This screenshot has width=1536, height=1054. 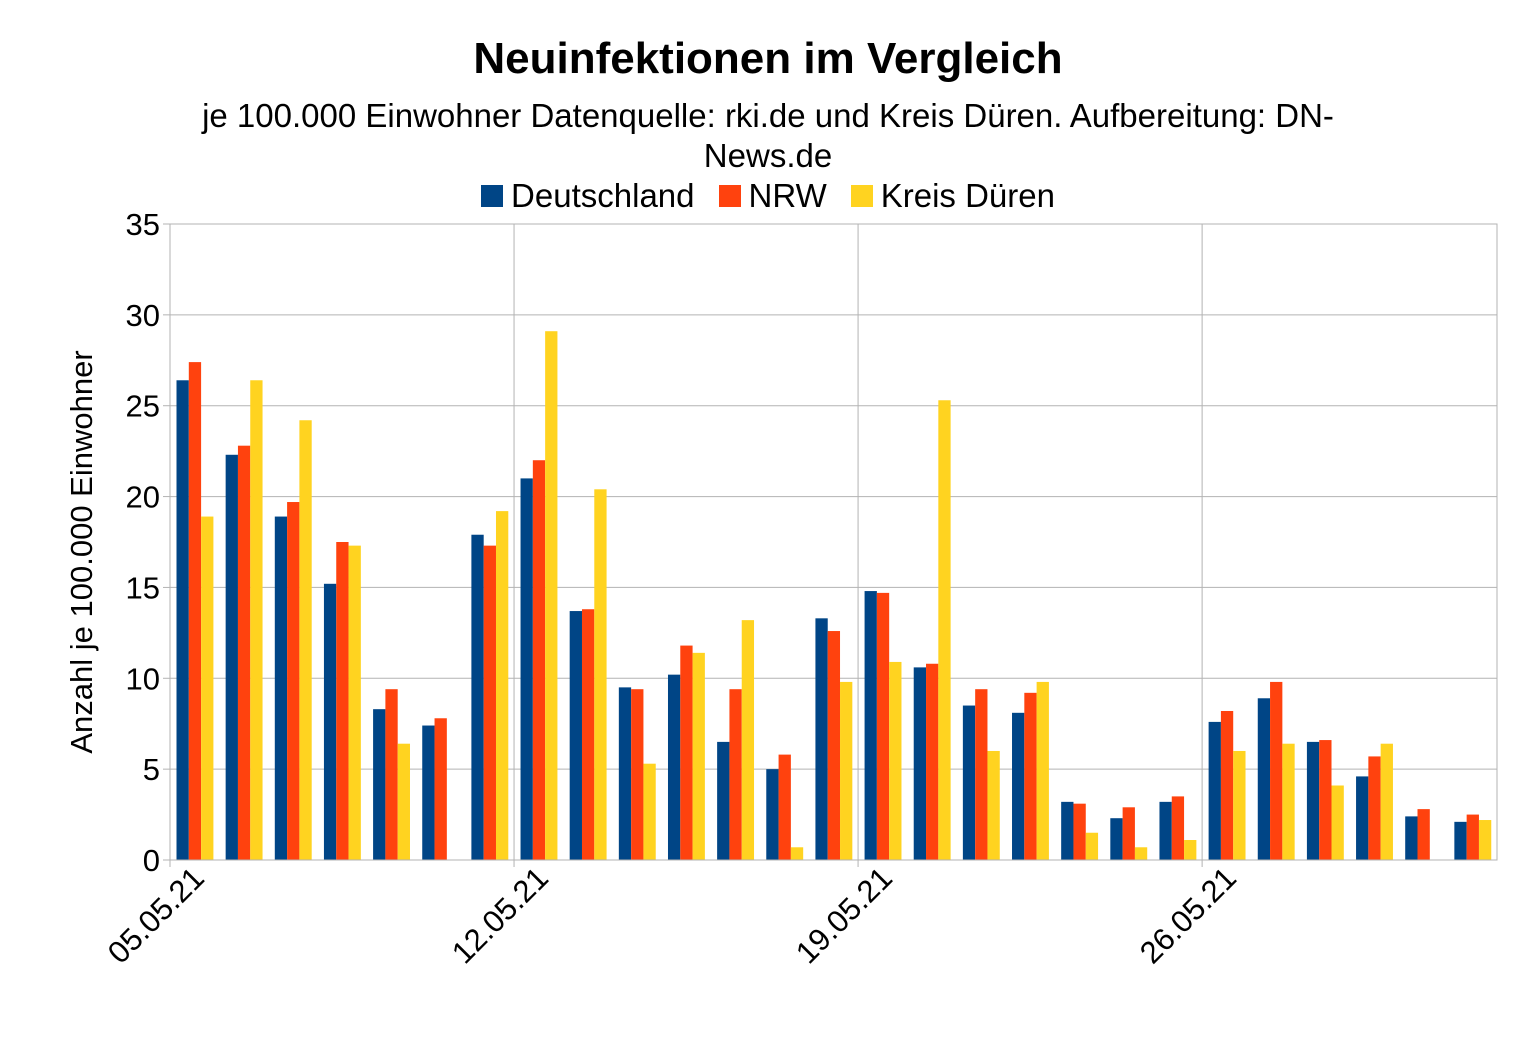 I want to click on legend-item-deutschland: Deutschland, so click(x=588, y=196).